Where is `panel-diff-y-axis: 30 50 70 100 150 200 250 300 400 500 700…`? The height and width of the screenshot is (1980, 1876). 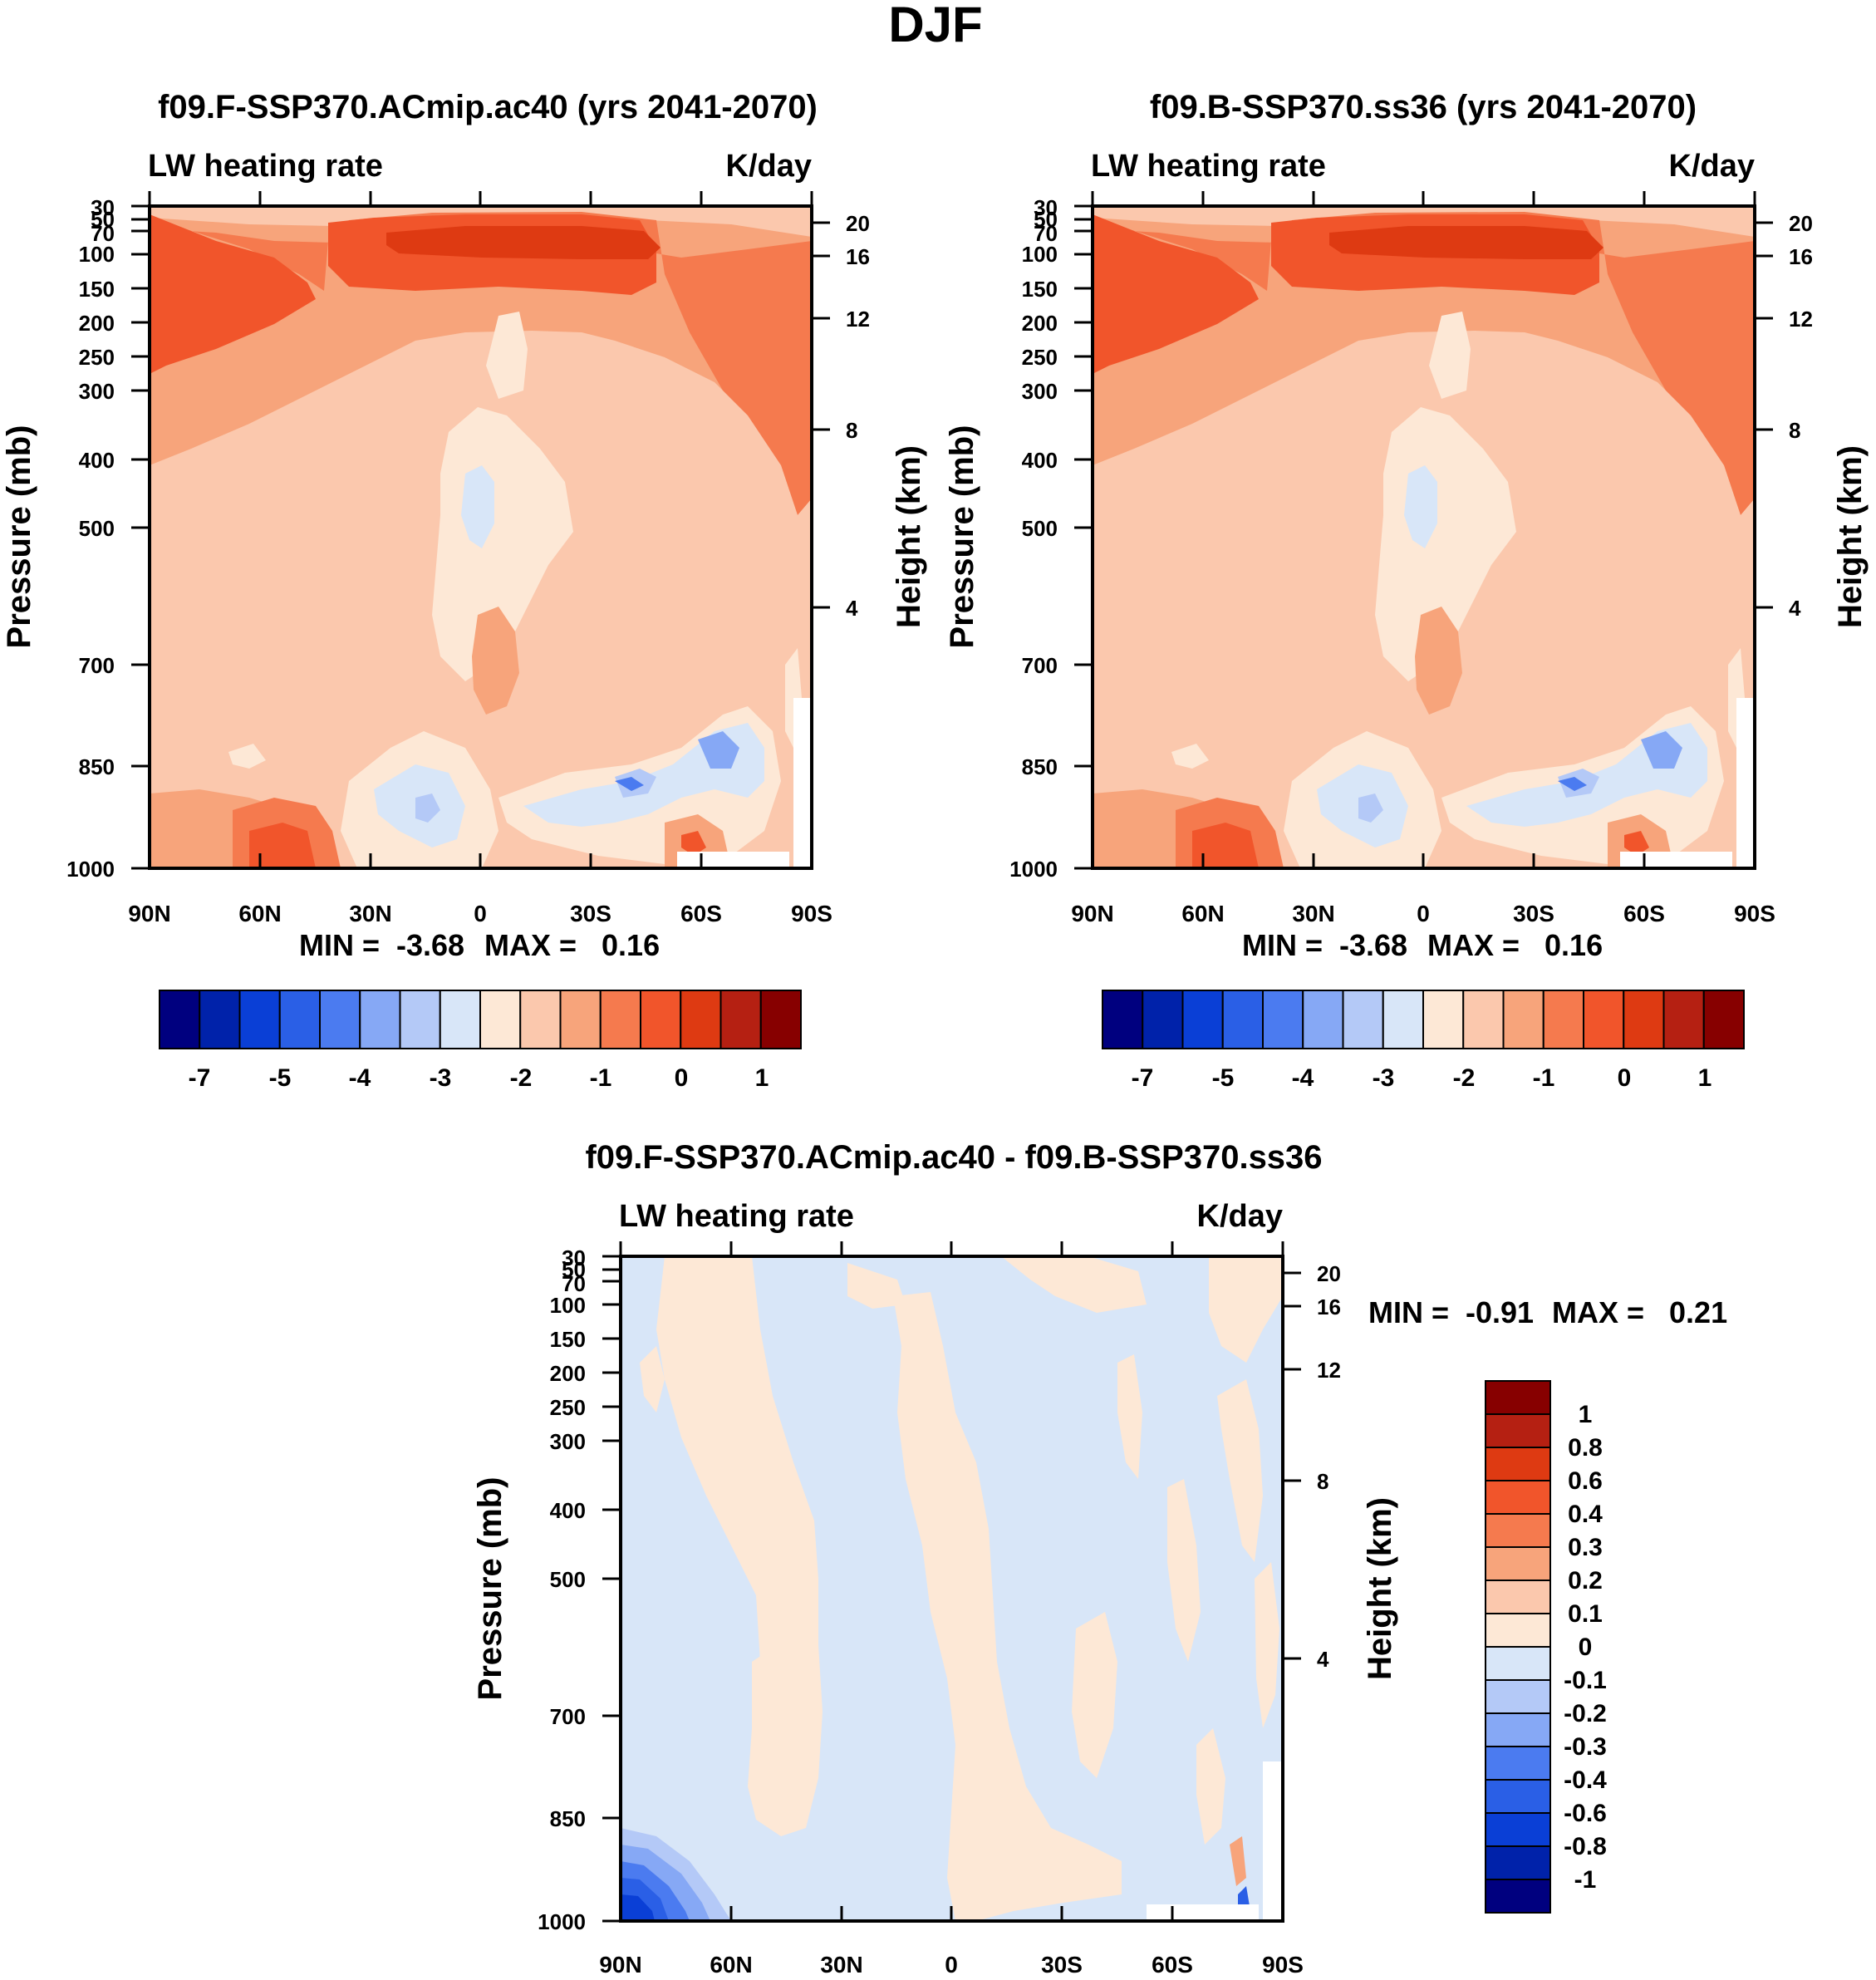
panel-diff-y-axis: 30 50 70 100 150 200 250 300 400 500 700… is located at coordinates (546, 1589).